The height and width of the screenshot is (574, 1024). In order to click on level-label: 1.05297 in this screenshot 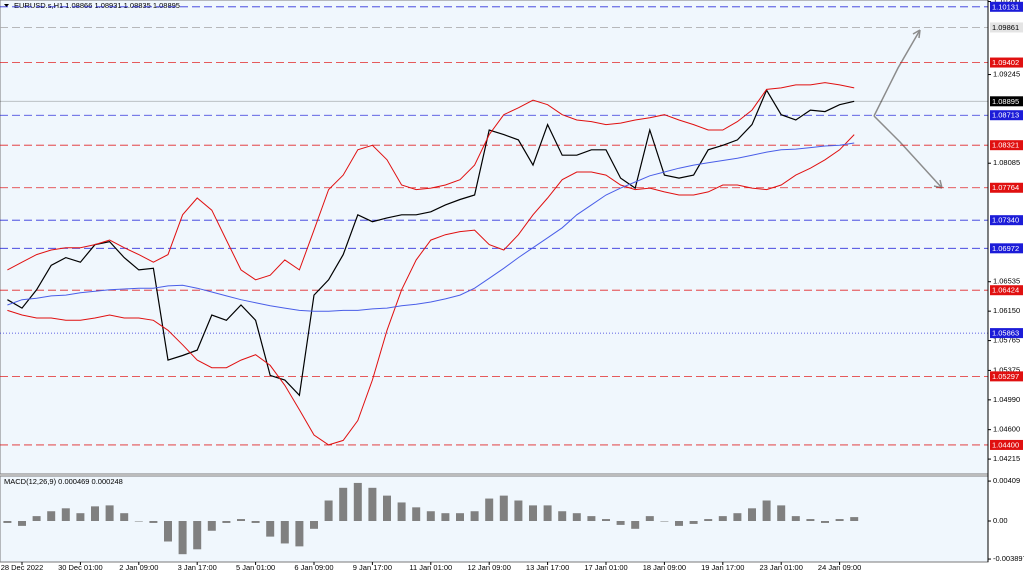, I will do `click(1005, 376)`.